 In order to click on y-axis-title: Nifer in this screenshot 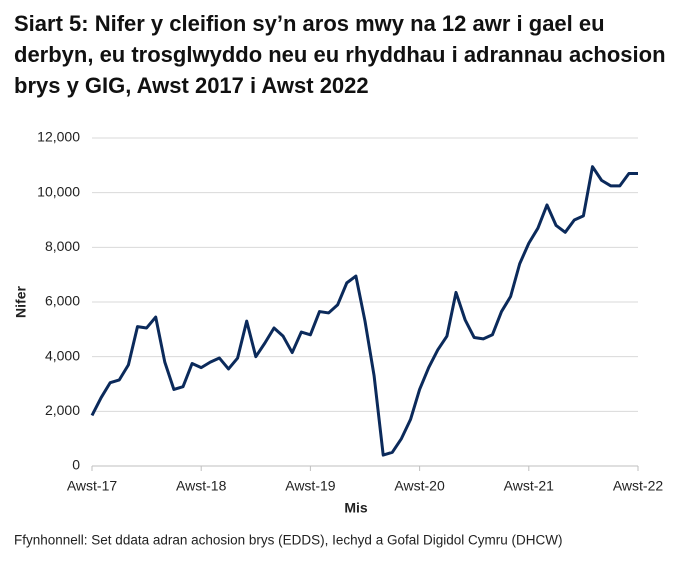, I will do `click(21, 302)`.